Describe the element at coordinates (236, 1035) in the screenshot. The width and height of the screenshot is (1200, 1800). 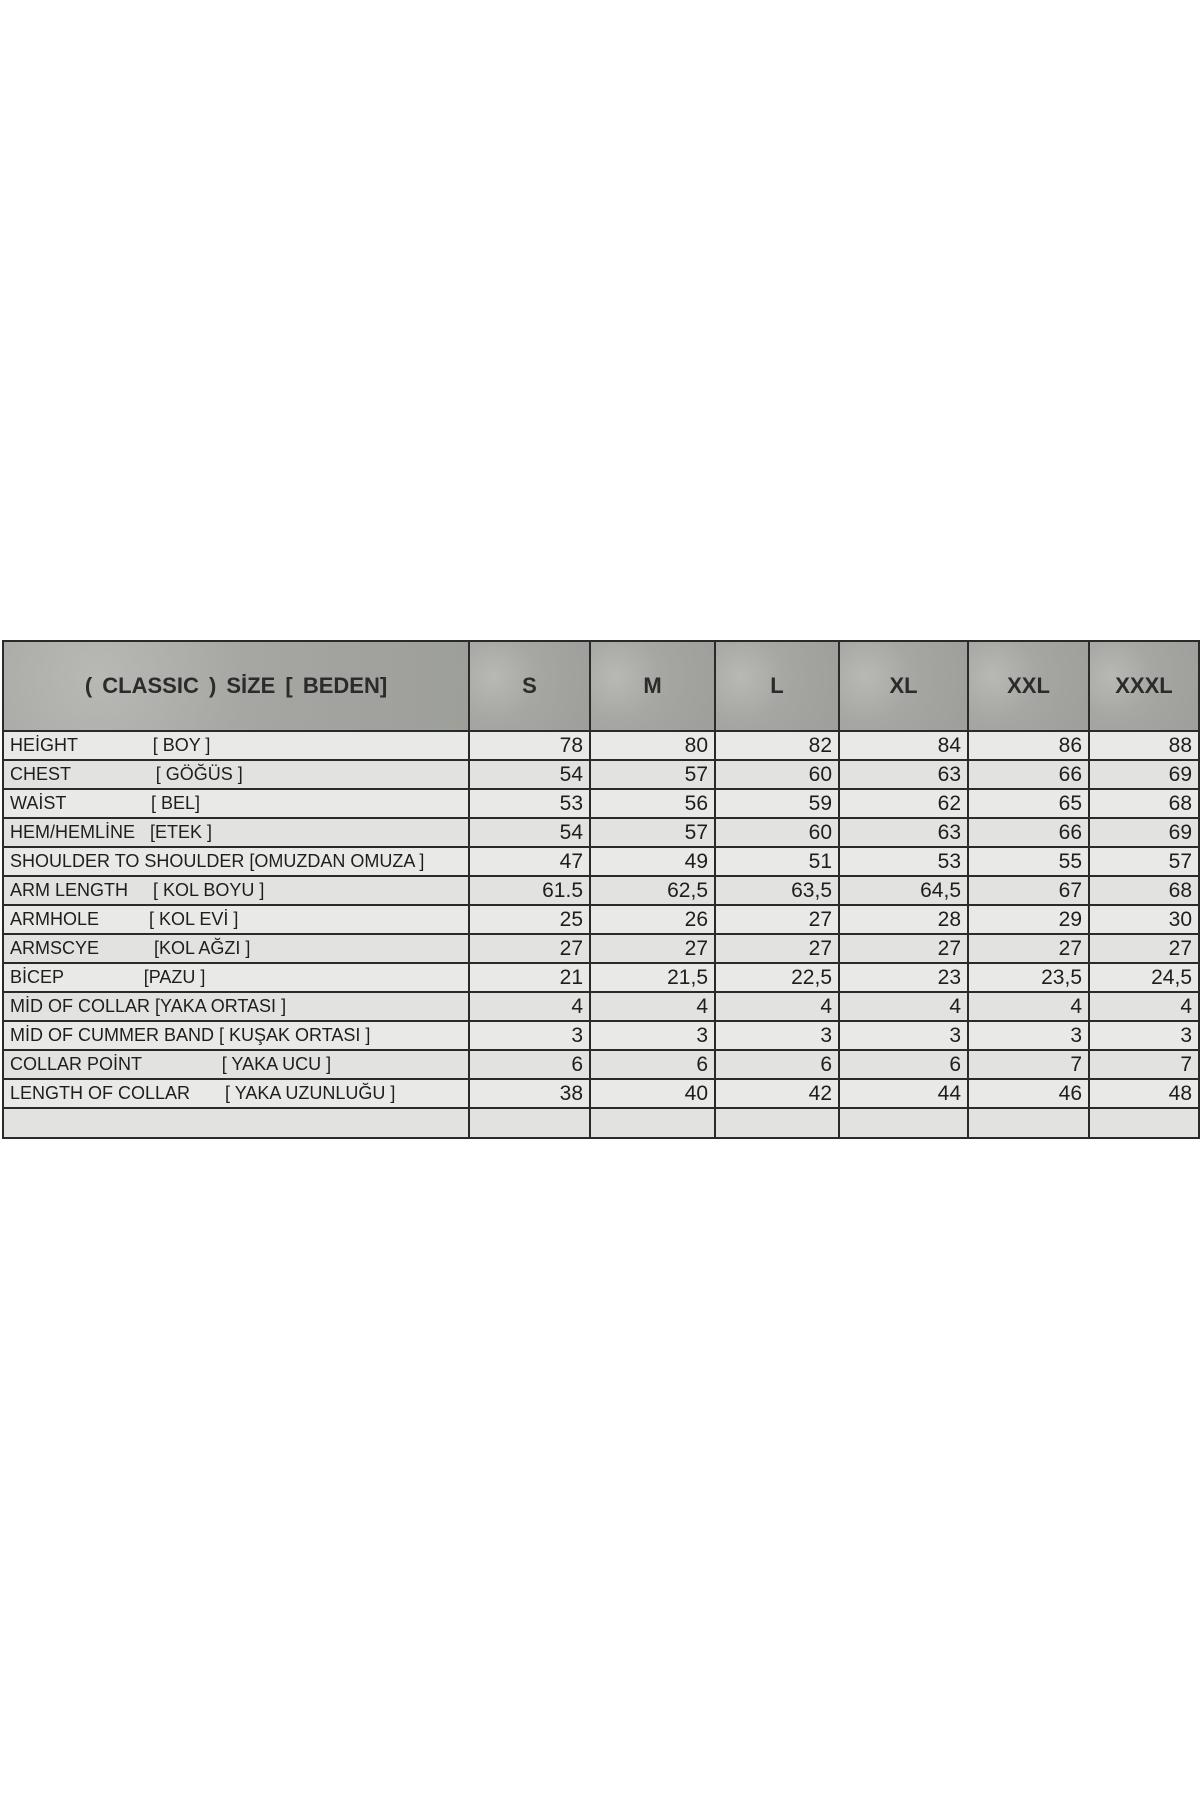
I see `measurement-label: MİD OF CUMMER BAND [ KUŞAK ORTASI ]` at that location.